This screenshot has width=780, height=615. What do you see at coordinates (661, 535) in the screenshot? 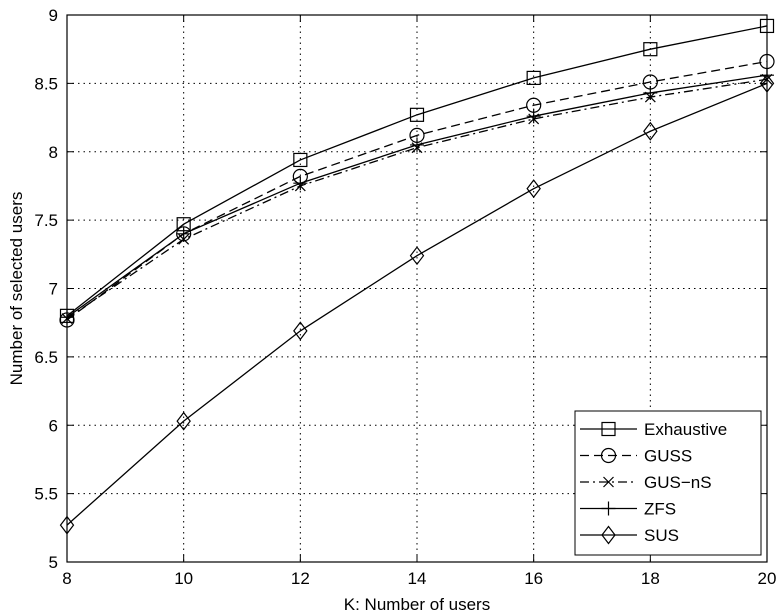
I see `legend-label: SUS` at bounding box center [661, 535].